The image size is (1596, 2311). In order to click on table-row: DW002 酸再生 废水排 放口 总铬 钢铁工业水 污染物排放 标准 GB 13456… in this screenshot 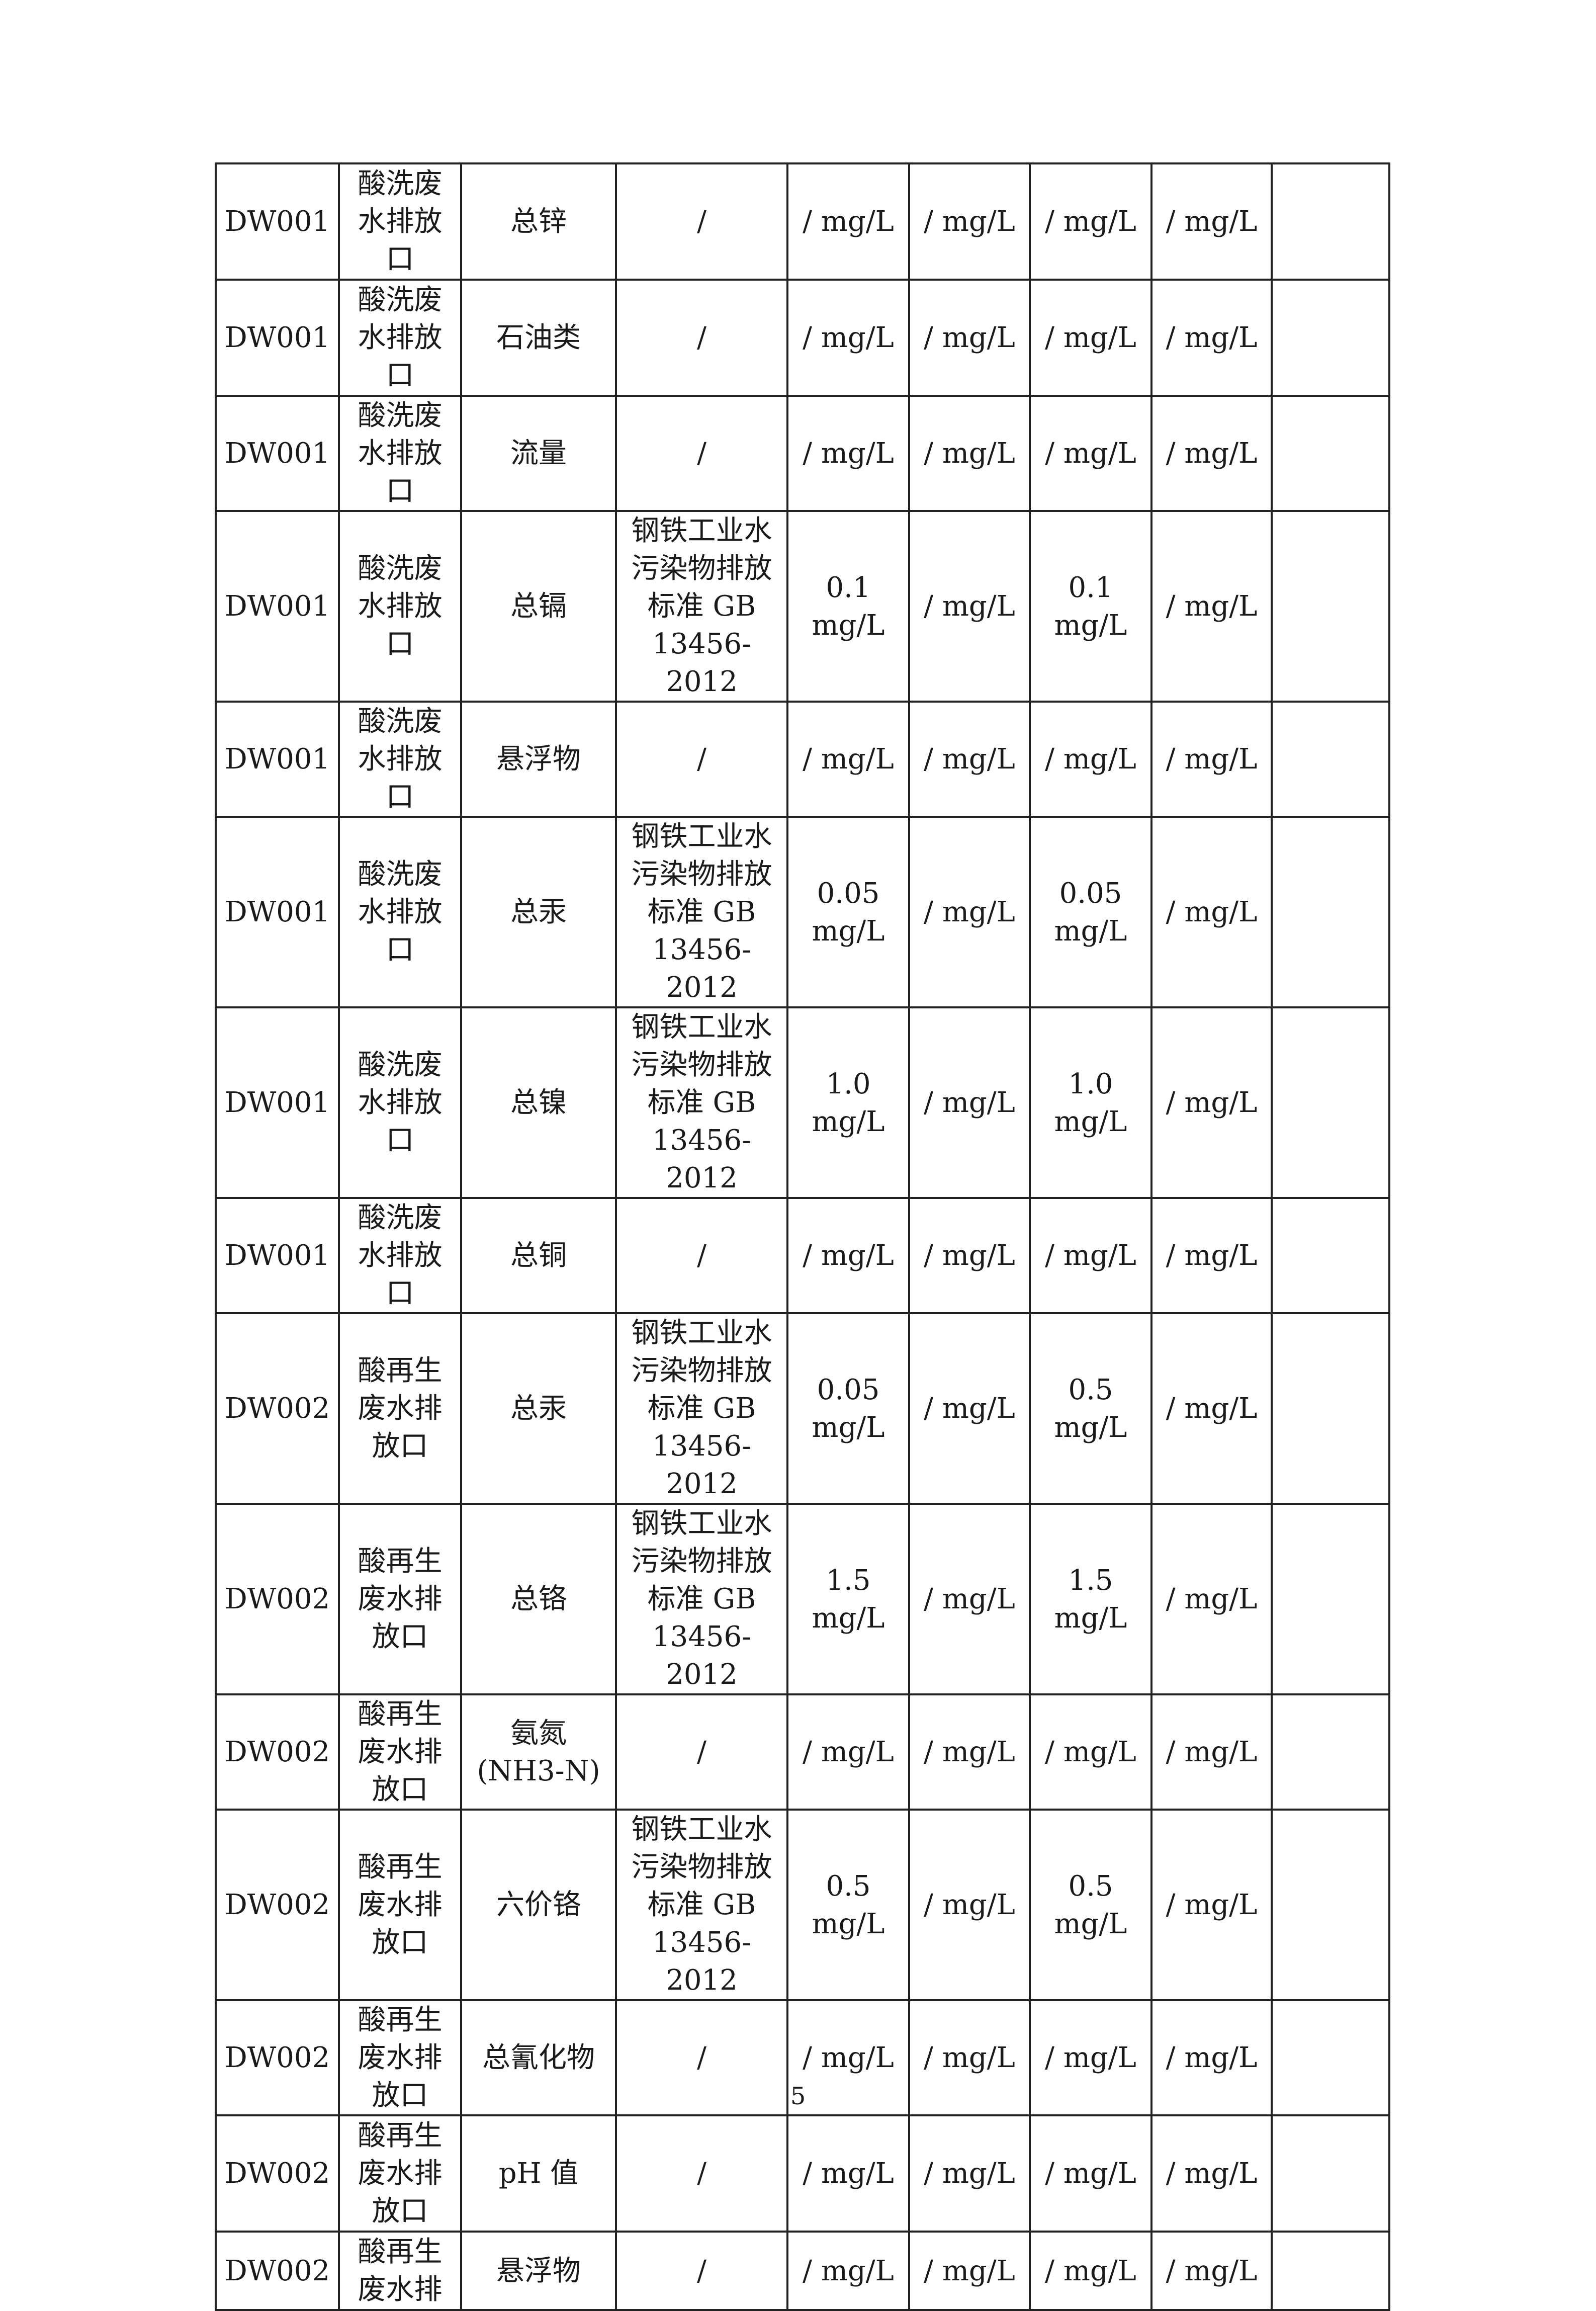, I will do `click(803, 1599)`.